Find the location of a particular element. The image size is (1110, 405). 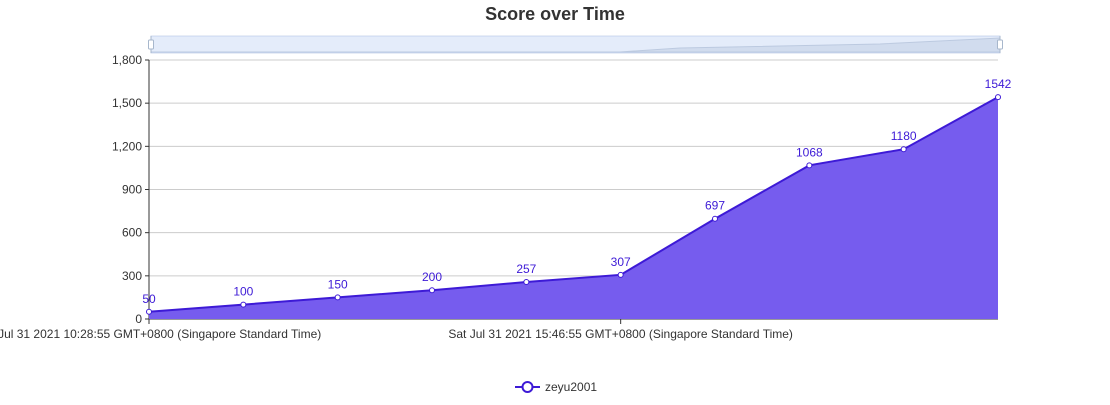

y-tick-label: 1,200 is located at coordinates (127, 146).